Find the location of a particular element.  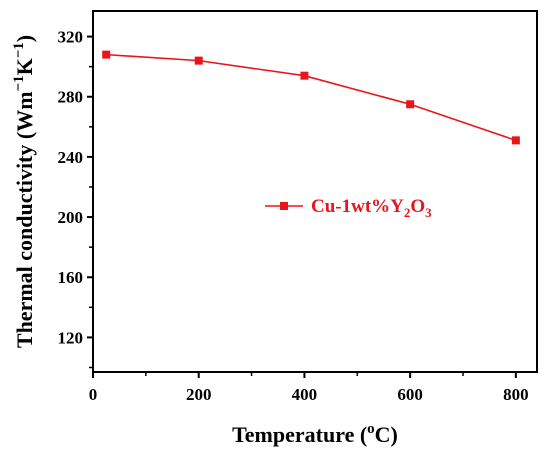

y-tick-label: 240 is located at coordinates (71, 157).